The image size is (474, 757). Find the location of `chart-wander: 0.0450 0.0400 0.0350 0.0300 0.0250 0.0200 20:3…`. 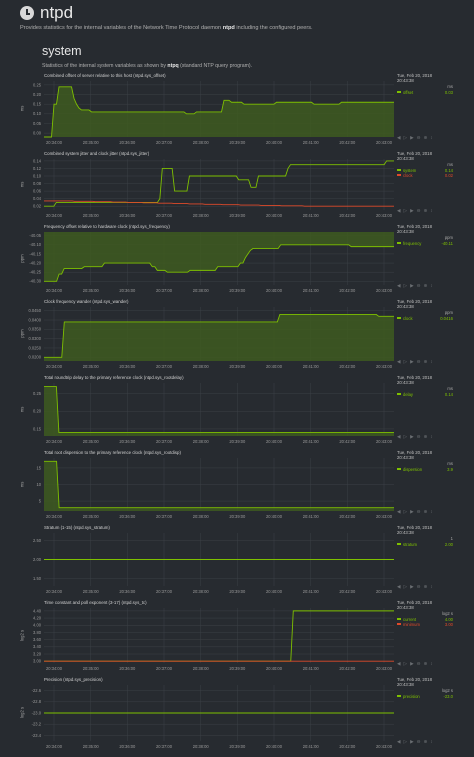

chart-wander: 0.0450 0.0400 0.0350 0.0300 0.0250 0.0200 20:3… is located at coordinates (237, 337).